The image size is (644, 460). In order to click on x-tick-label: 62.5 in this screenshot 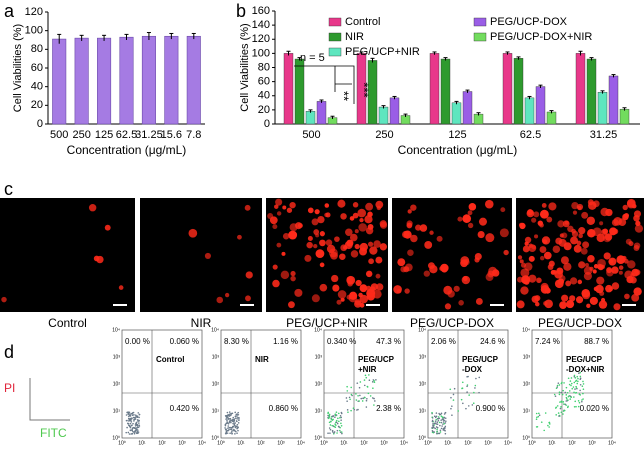, I will do `click(530, 135)`.